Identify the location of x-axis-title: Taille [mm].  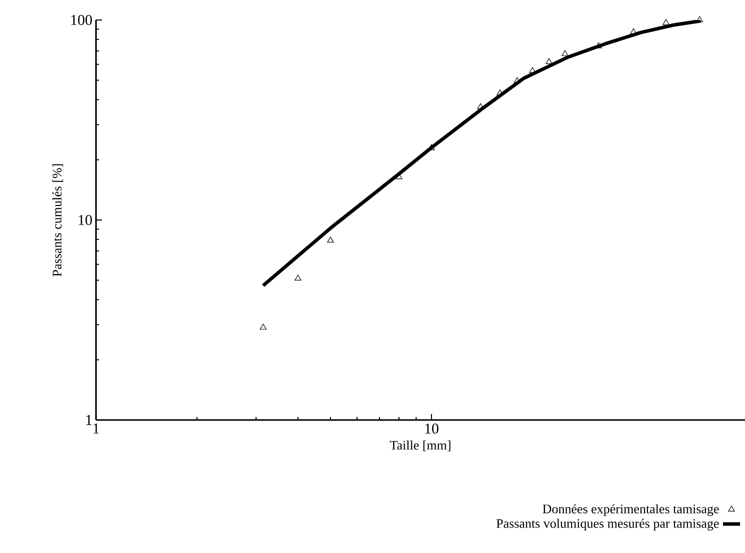
(420, 446).